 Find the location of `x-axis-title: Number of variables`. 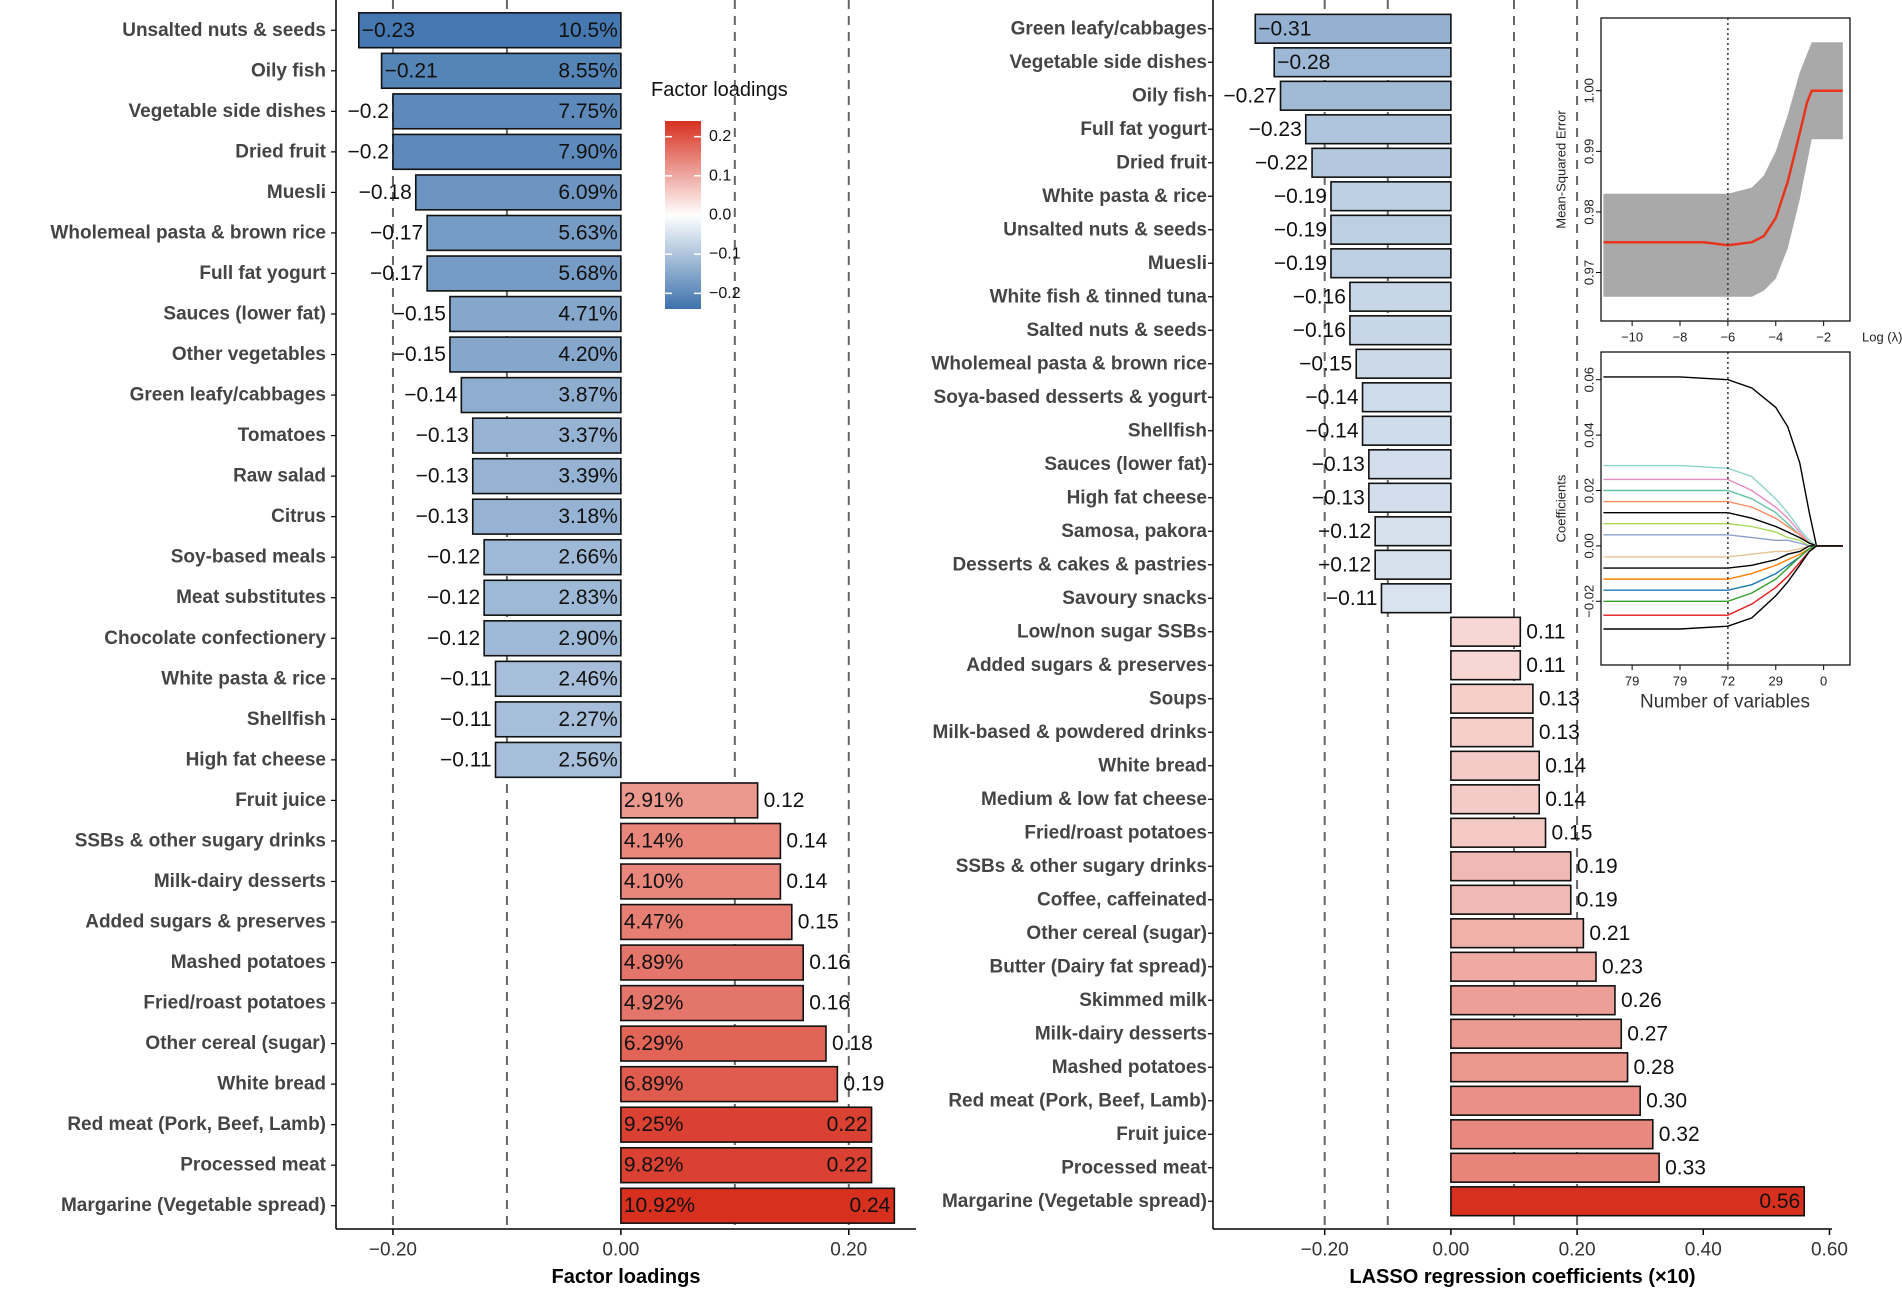

x-axis-title: Number of variables is located at coordinates (1725, 702).